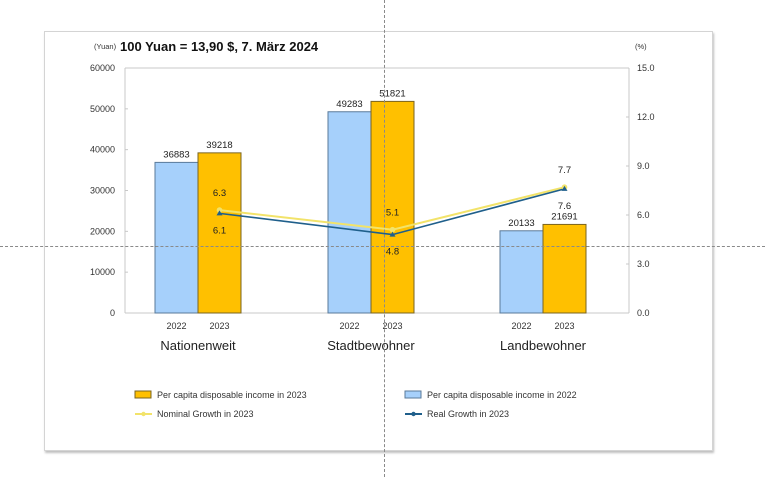 The image size is (765, 477). I want to click on real-growth-label: 6.1, so click(219, 230).